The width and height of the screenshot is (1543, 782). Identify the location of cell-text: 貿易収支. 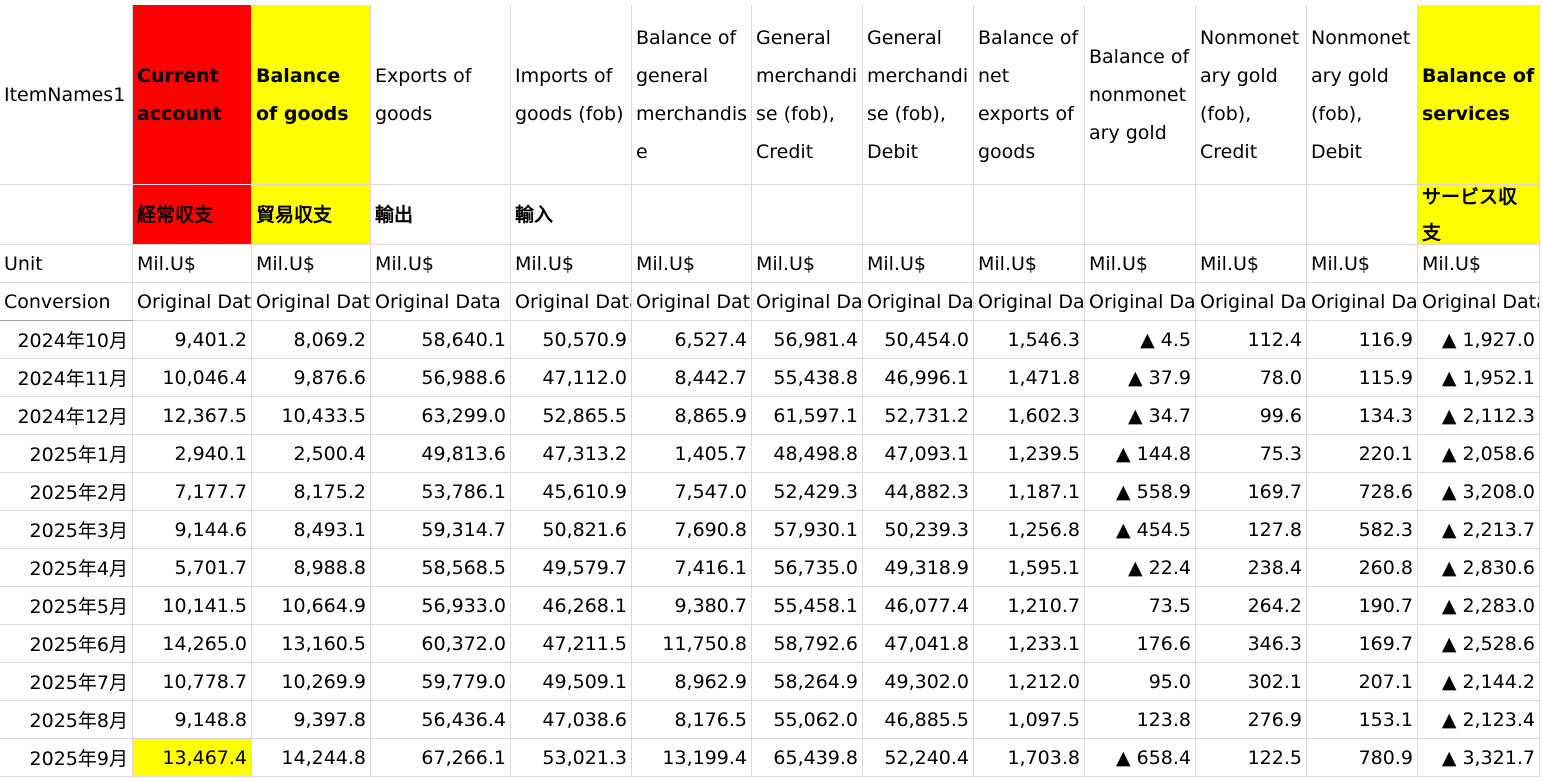
(294, 214).